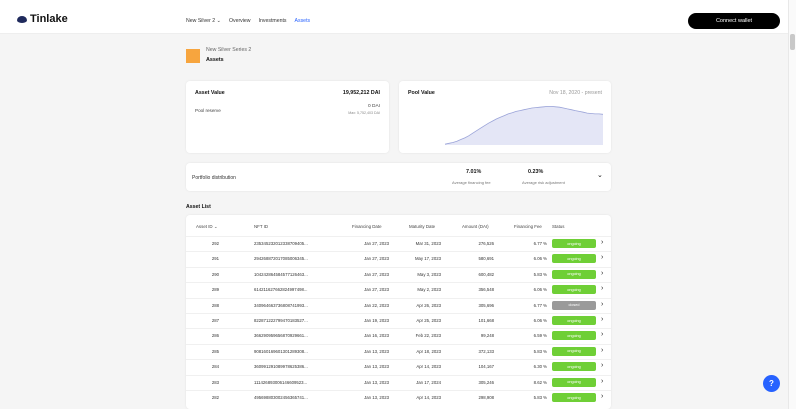 The image size is (796, 409). Describe the element at coordinates (792, 42) in the screenshot. I see `scroll-thumb` at that location.